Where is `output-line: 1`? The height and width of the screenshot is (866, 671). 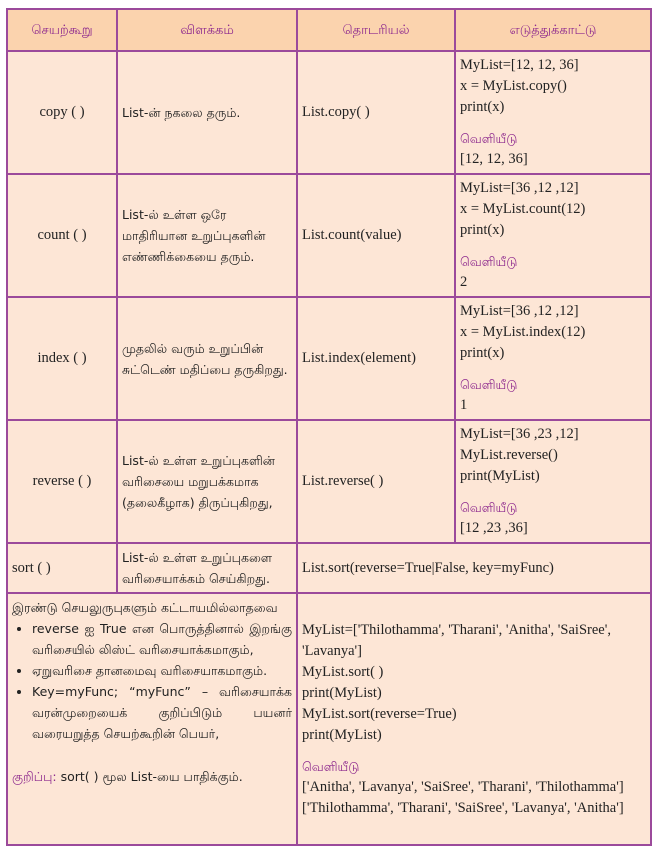 output-line: 1 is located at coordinates (464, 405).